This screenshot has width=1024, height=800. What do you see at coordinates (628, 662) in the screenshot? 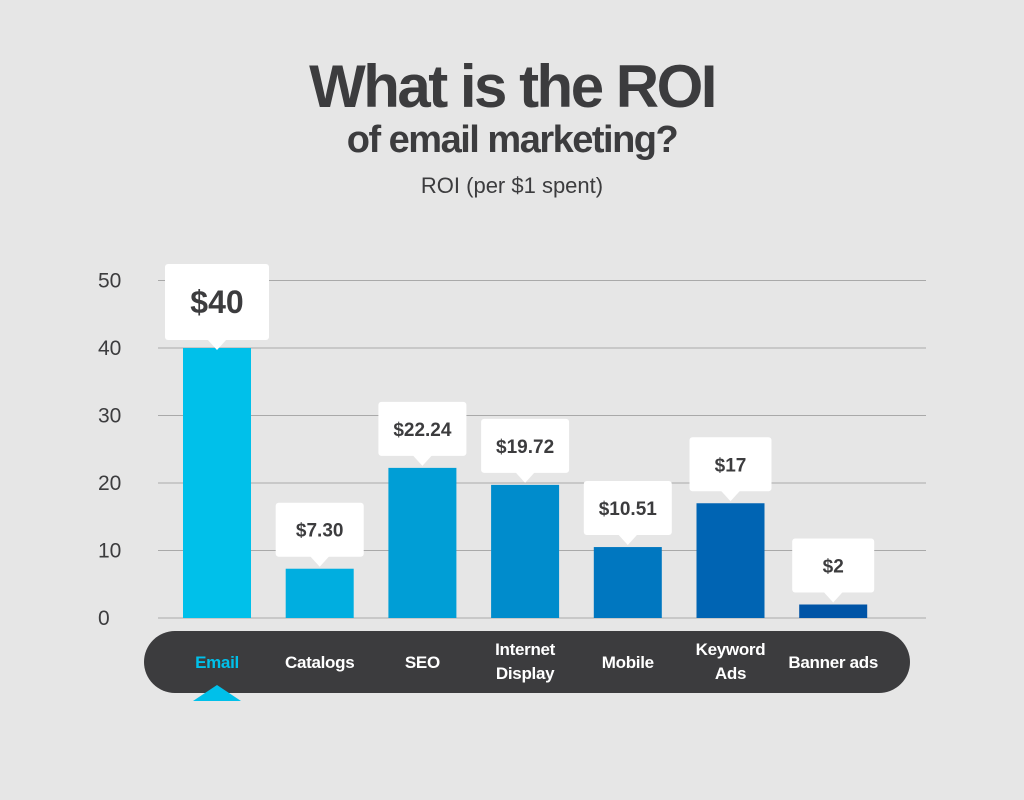
I see `category-label: Mobile` at bounding box center [628, 662].